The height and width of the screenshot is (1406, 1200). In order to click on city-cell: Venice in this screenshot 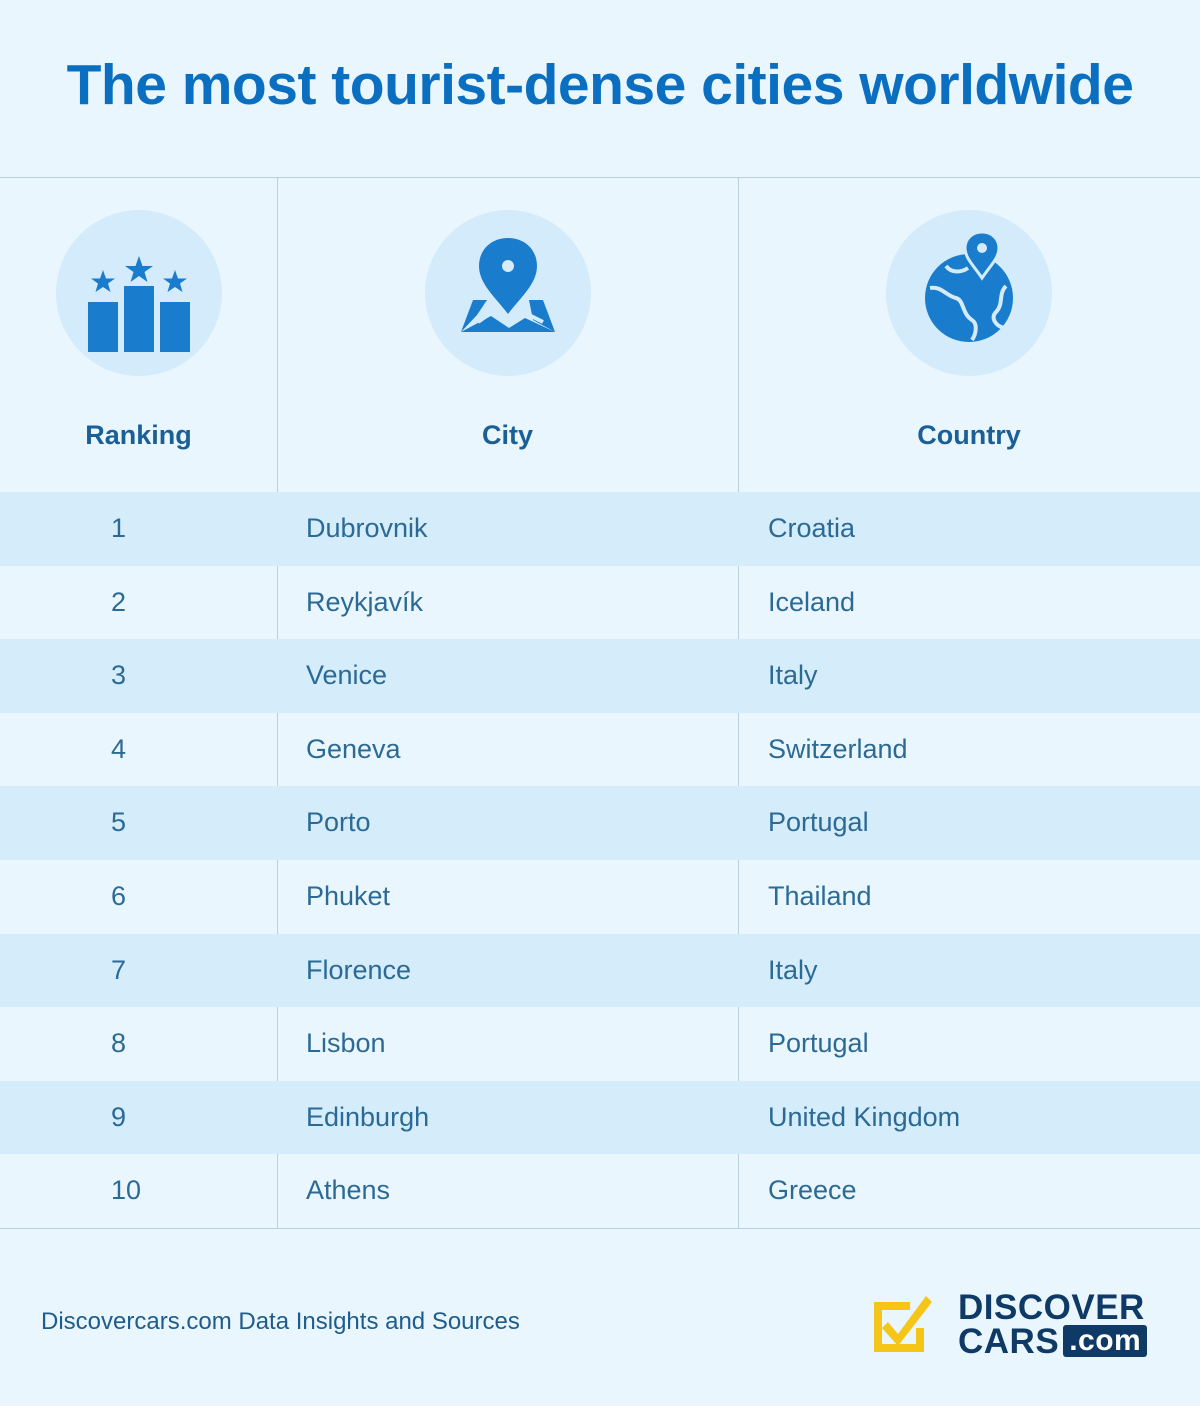, I will do `click(347, 675)`.